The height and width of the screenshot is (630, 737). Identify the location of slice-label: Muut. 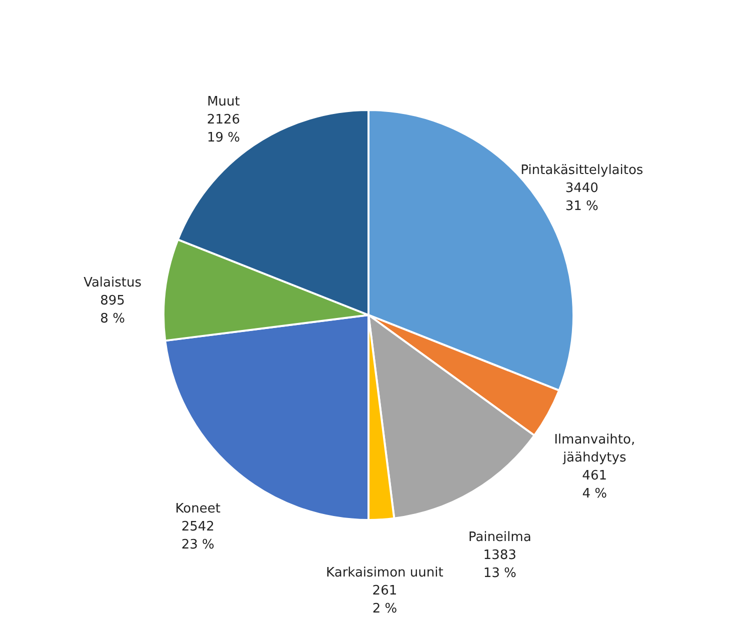
(223, 102).